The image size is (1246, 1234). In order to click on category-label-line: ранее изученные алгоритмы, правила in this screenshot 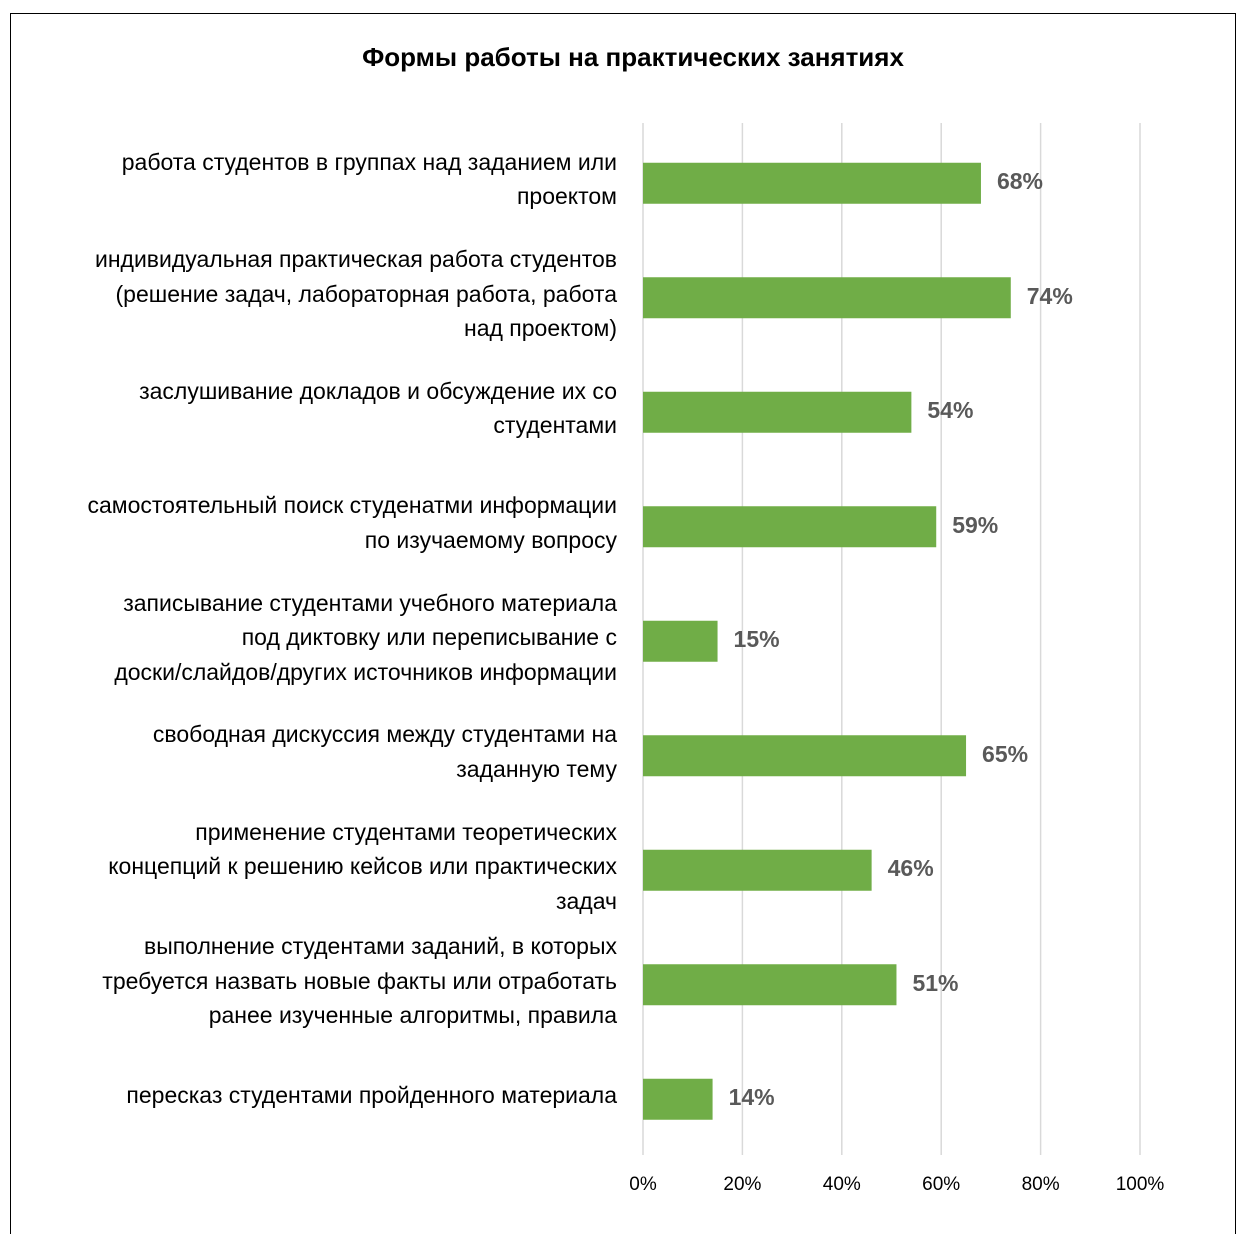, I will do `click(412, 1015)`.